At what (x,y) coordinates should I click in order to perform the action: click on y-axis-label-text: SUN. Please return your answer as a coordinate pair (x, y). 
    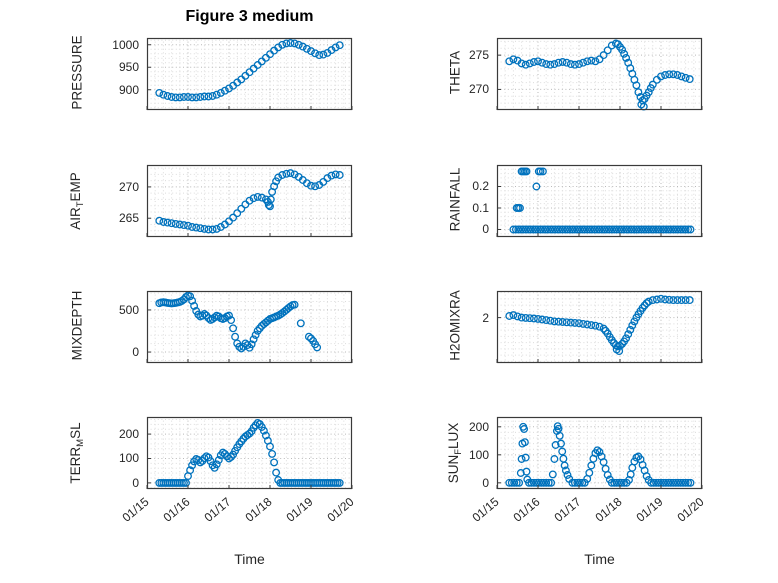
    Looking at the image, I should click on (453, 469).